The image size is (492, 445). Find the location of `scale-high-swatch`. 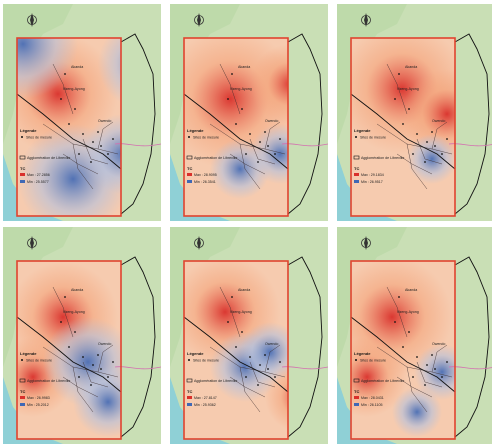

scale-high-swatch is located at coordinates (356, 397).